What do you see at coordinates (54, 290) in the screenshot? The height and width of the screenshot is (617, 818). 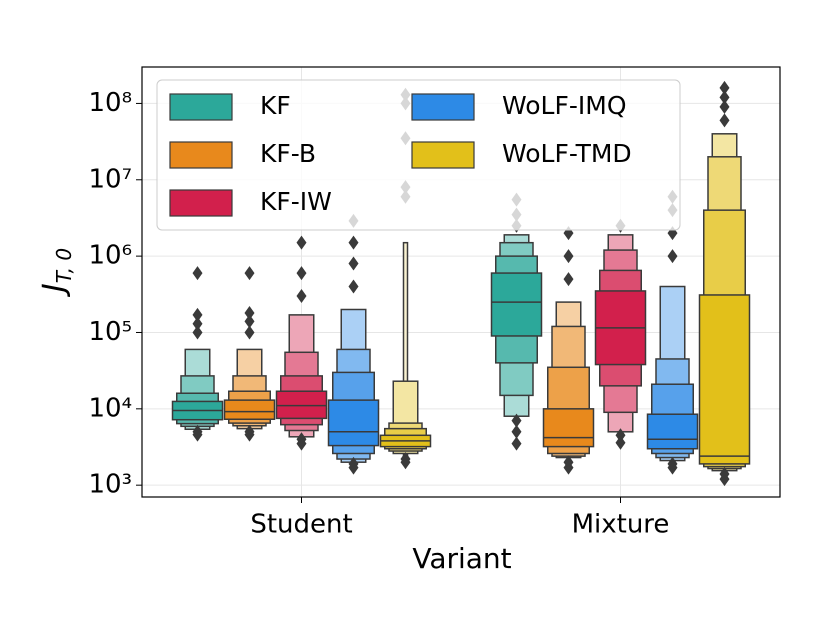 I see `y-label-main: J` at bounding box center [54, 290].